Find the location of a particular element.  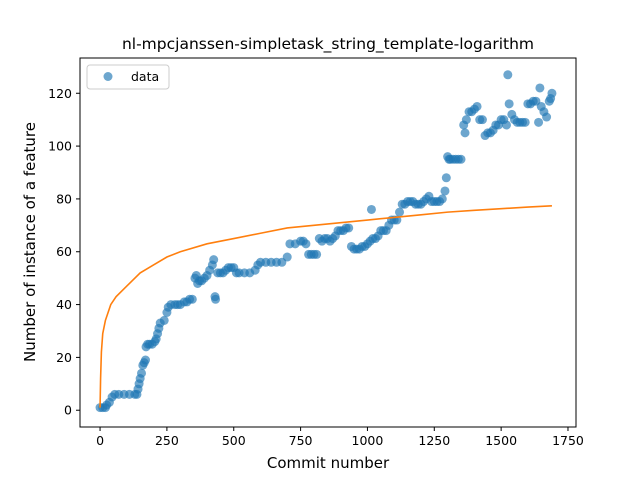

legend-box is located at coordinates (128, 77).